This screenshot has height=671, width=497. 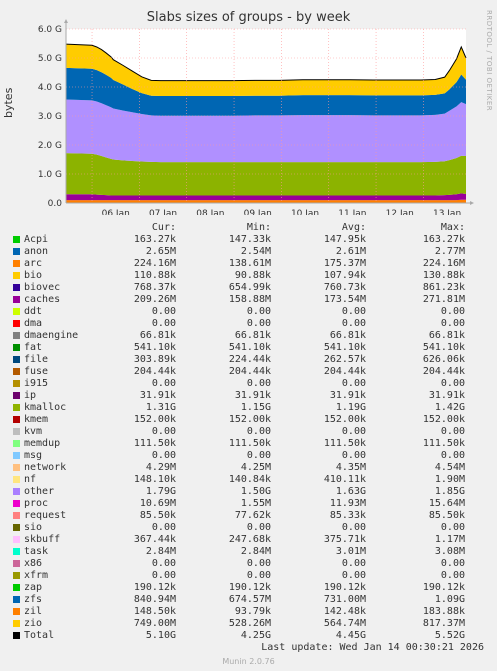 I want to click on legend-avg: 190.12k, so click(x=344, y=587).